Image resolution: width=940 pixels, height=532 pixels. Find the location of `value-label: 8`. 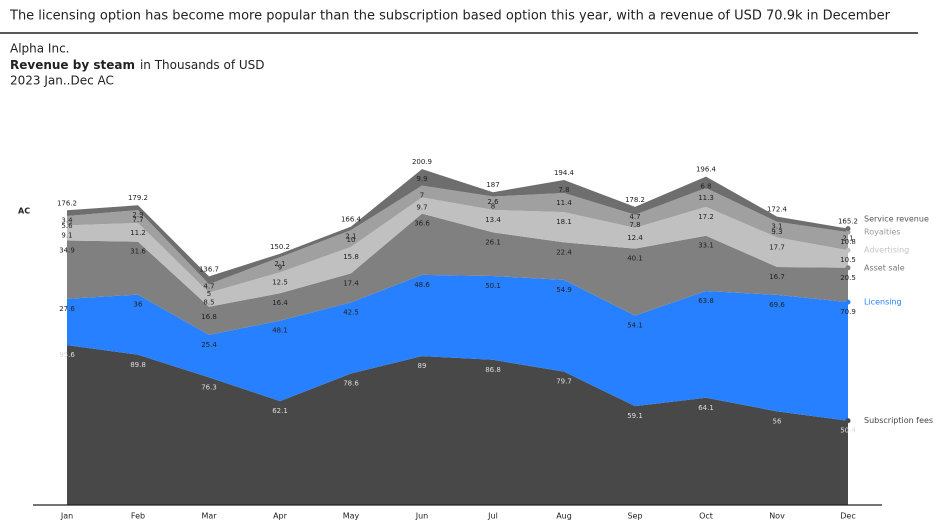

value-label: 8 is located at coordinates (493, 207).